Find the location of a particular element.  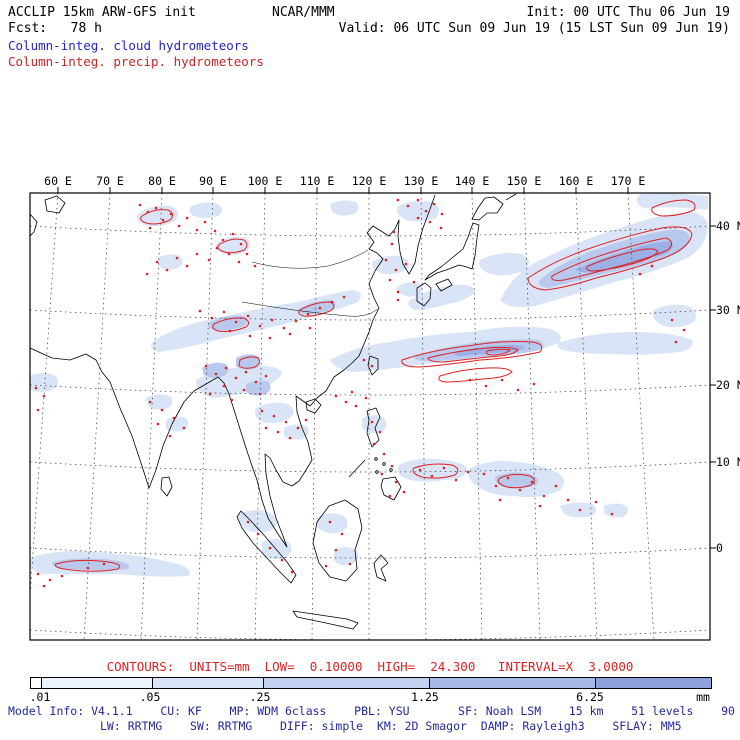

lon-label: 170 E is located at coordinates (628, 181).